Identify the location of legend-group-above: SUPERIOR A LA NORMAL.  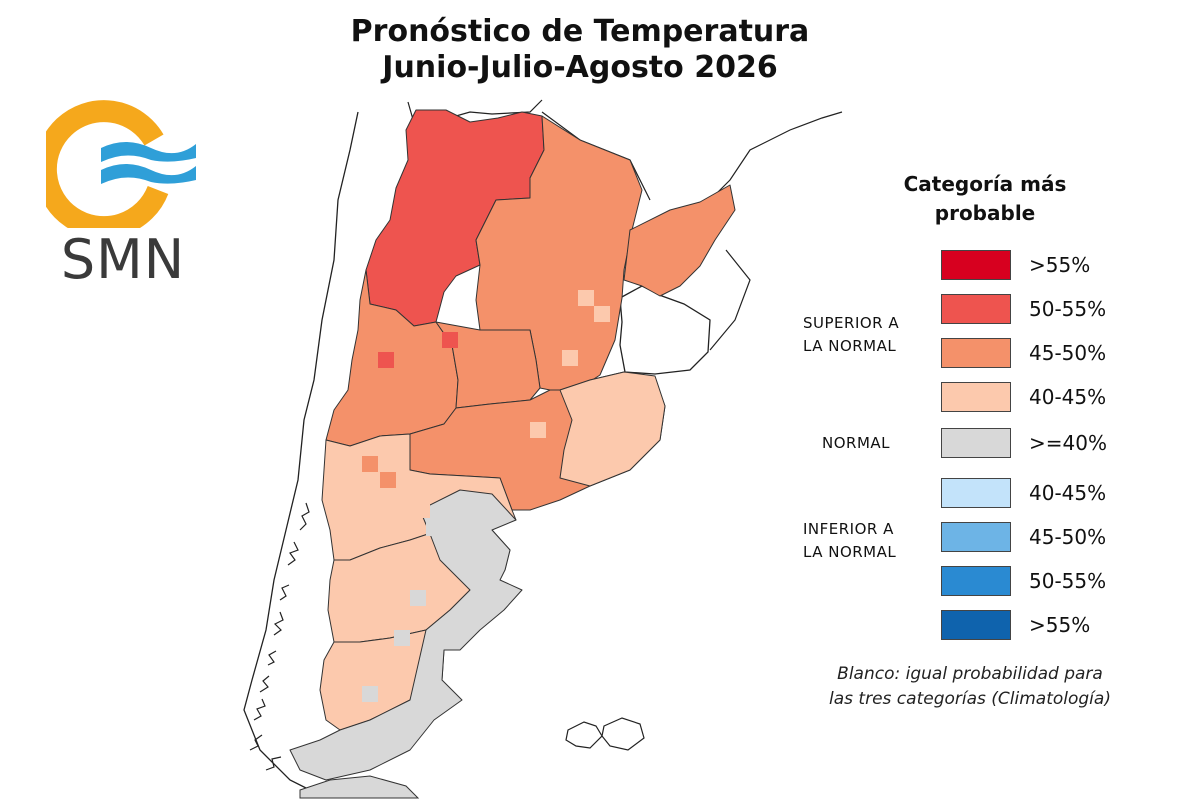
(851, 335).